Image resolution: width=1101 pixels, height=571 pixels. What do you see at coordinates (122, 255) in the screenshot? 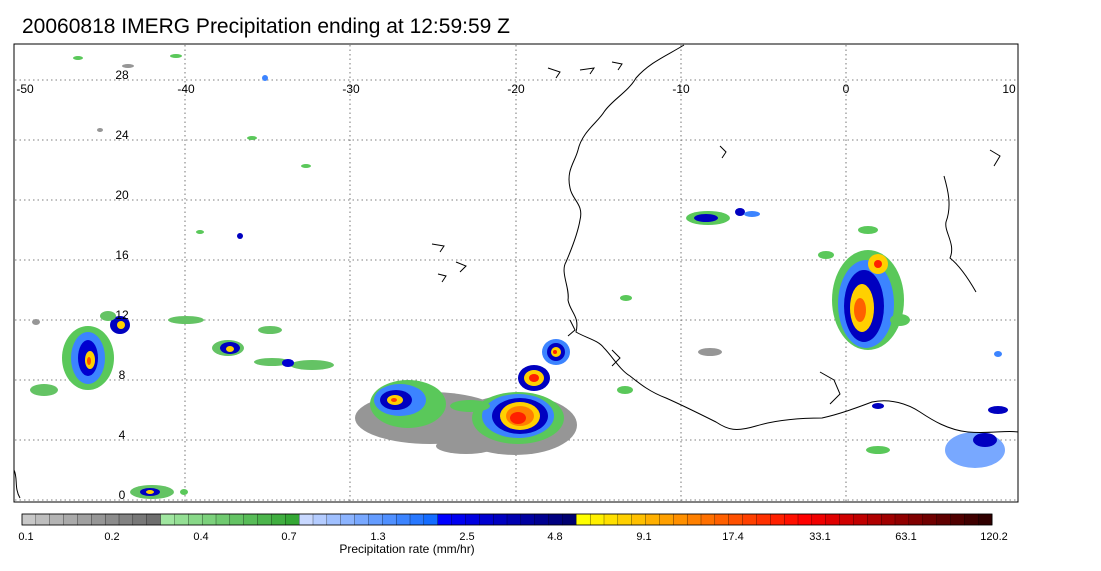
I see `lat-tick-label: 16` at bounding box center [122, 255].